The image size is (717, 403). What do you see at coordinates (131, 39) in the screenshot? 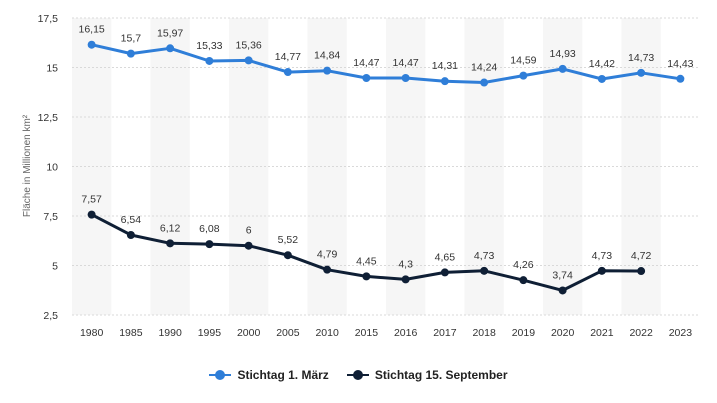
I see `data-label: 15,7` at bounding box center [131, 39].